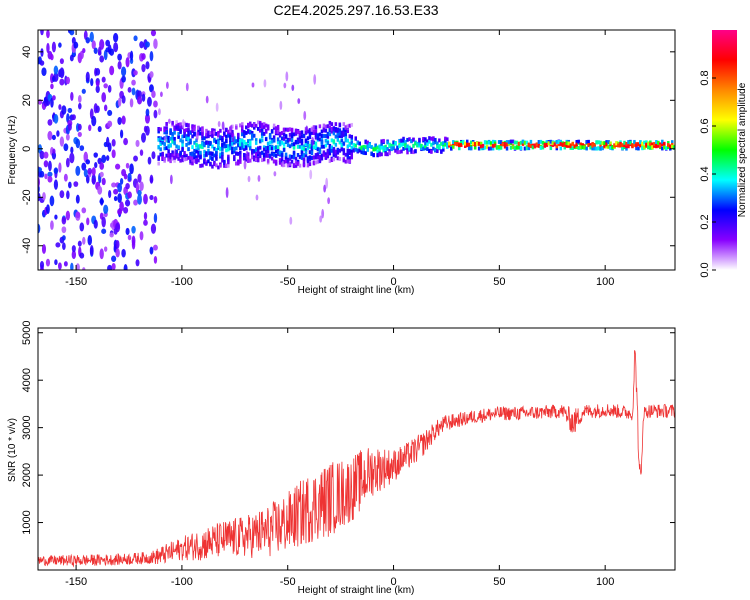 Image resolution: width=750 pixels, height=600 pixels. I want to click on spectrogram-y-tick-label: 40, so click(27, 52).